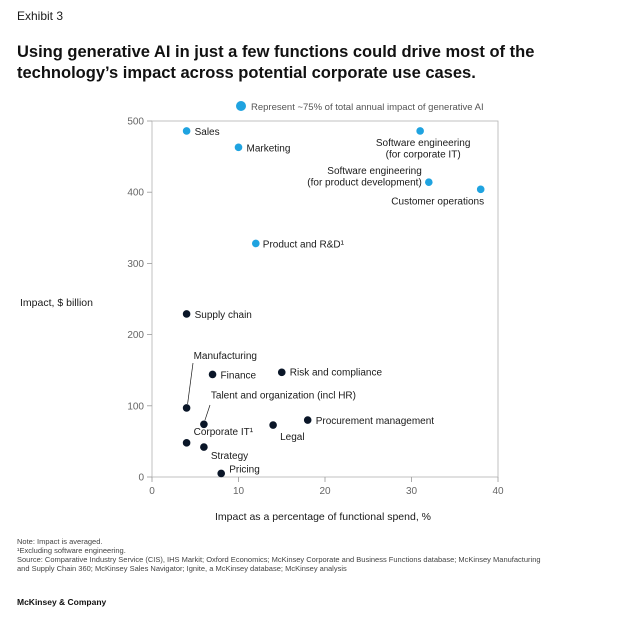  I want to click on point-label: Procurement management, so click(375, 421).